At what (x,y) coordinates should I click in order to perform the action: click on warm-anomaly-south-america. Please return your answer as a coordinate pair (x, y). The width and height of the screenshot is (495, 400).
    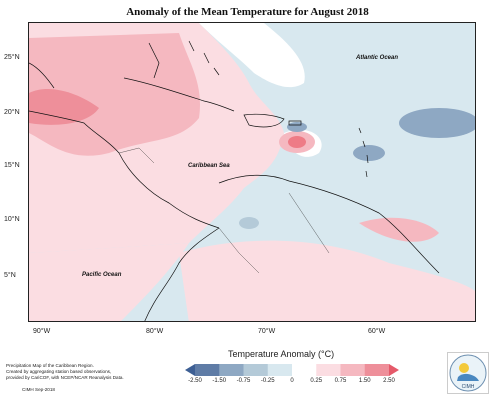
    Looking at the image, I should click on (327, 280).